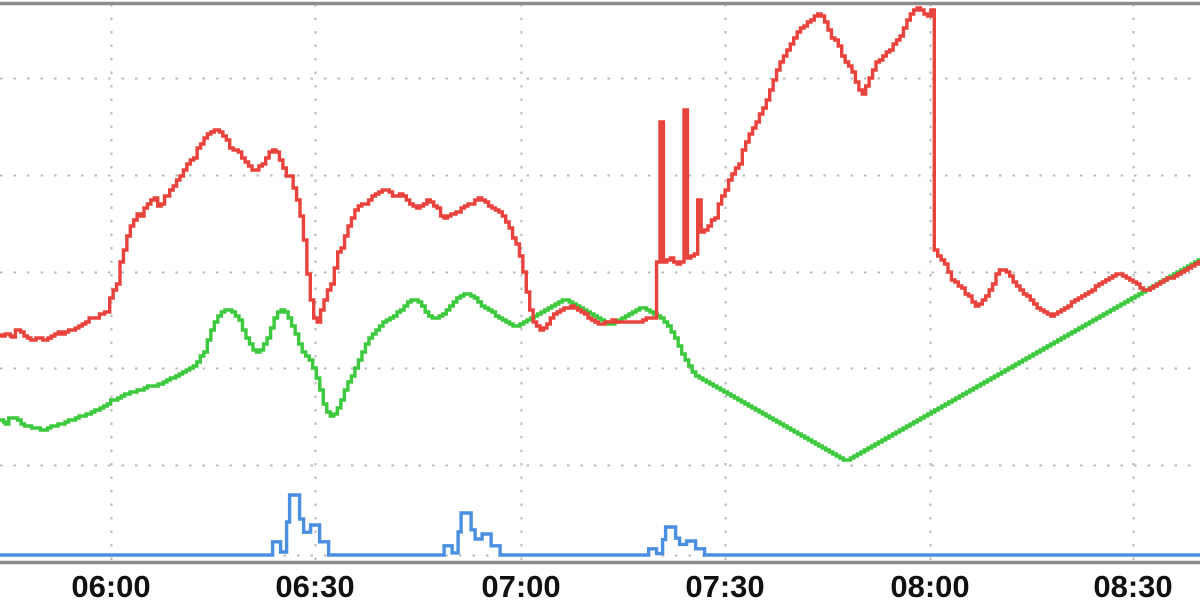  I want to click on x-tick-label: 08:00, so click(929, 586).